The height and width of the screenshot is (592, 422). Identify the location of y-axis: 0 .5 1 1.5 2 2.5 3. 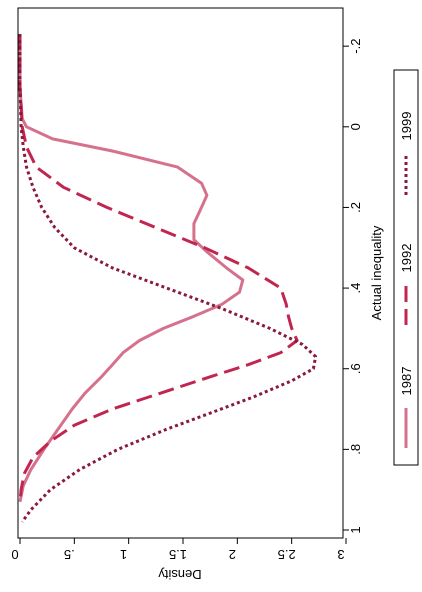
(179, 549).